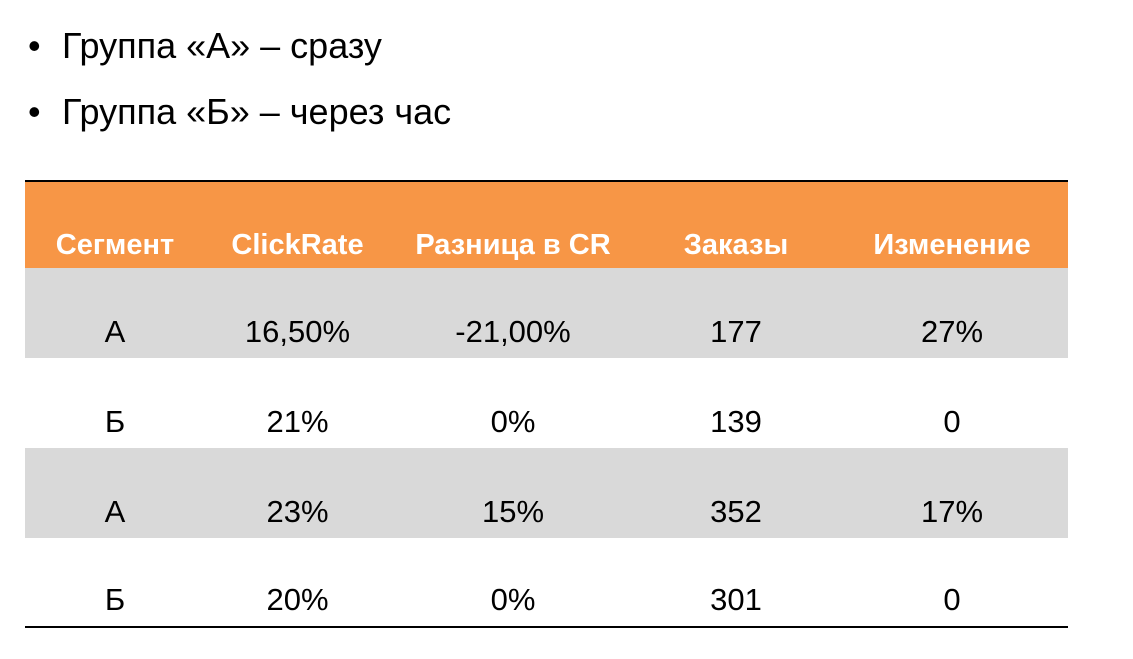 Image resolution: width=1133 pixels, height=659 pixels. Describe the element at coordinates (952, 511) in the screenshot. I see `table-cell: 17%` at that location.